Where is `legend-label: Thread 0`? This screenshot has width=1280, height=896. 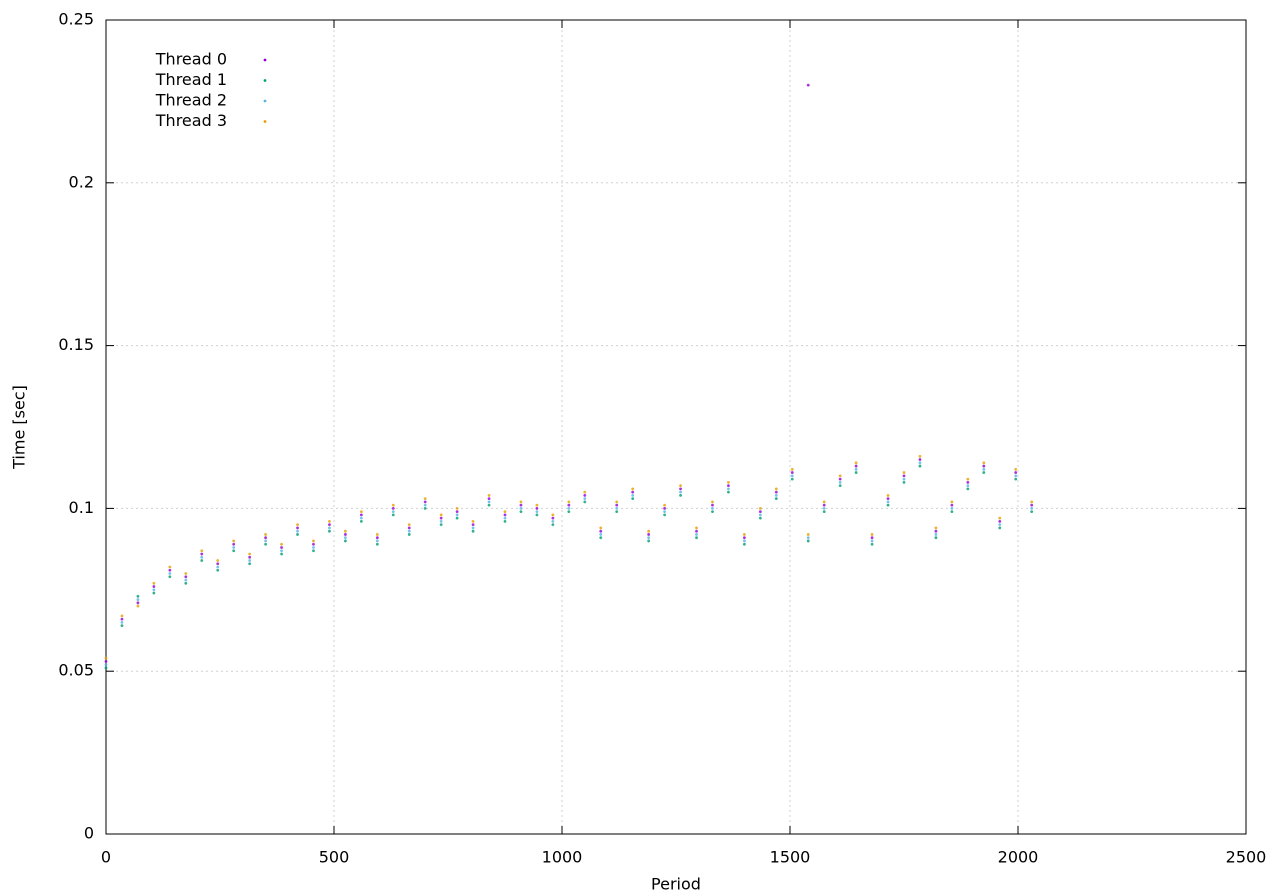
legend-label: Thread 0 is located at coordinates (191, 59).